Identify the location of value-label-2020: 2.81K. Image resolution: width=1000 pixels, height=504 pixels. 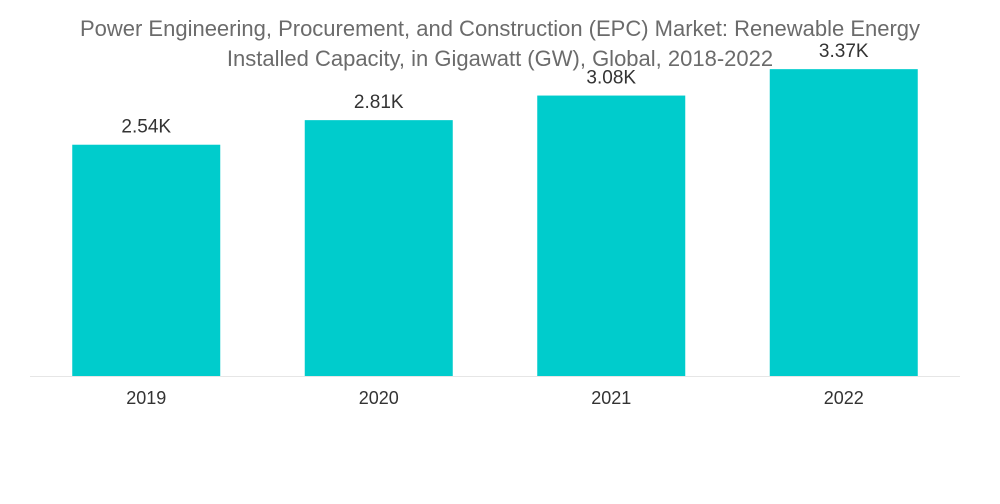
(379, 102).